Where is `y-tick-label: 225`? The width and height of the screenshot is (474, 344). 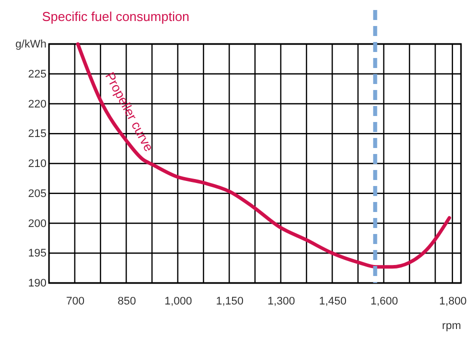
y-tick-label: 225 is located at coordinates (37, 74).